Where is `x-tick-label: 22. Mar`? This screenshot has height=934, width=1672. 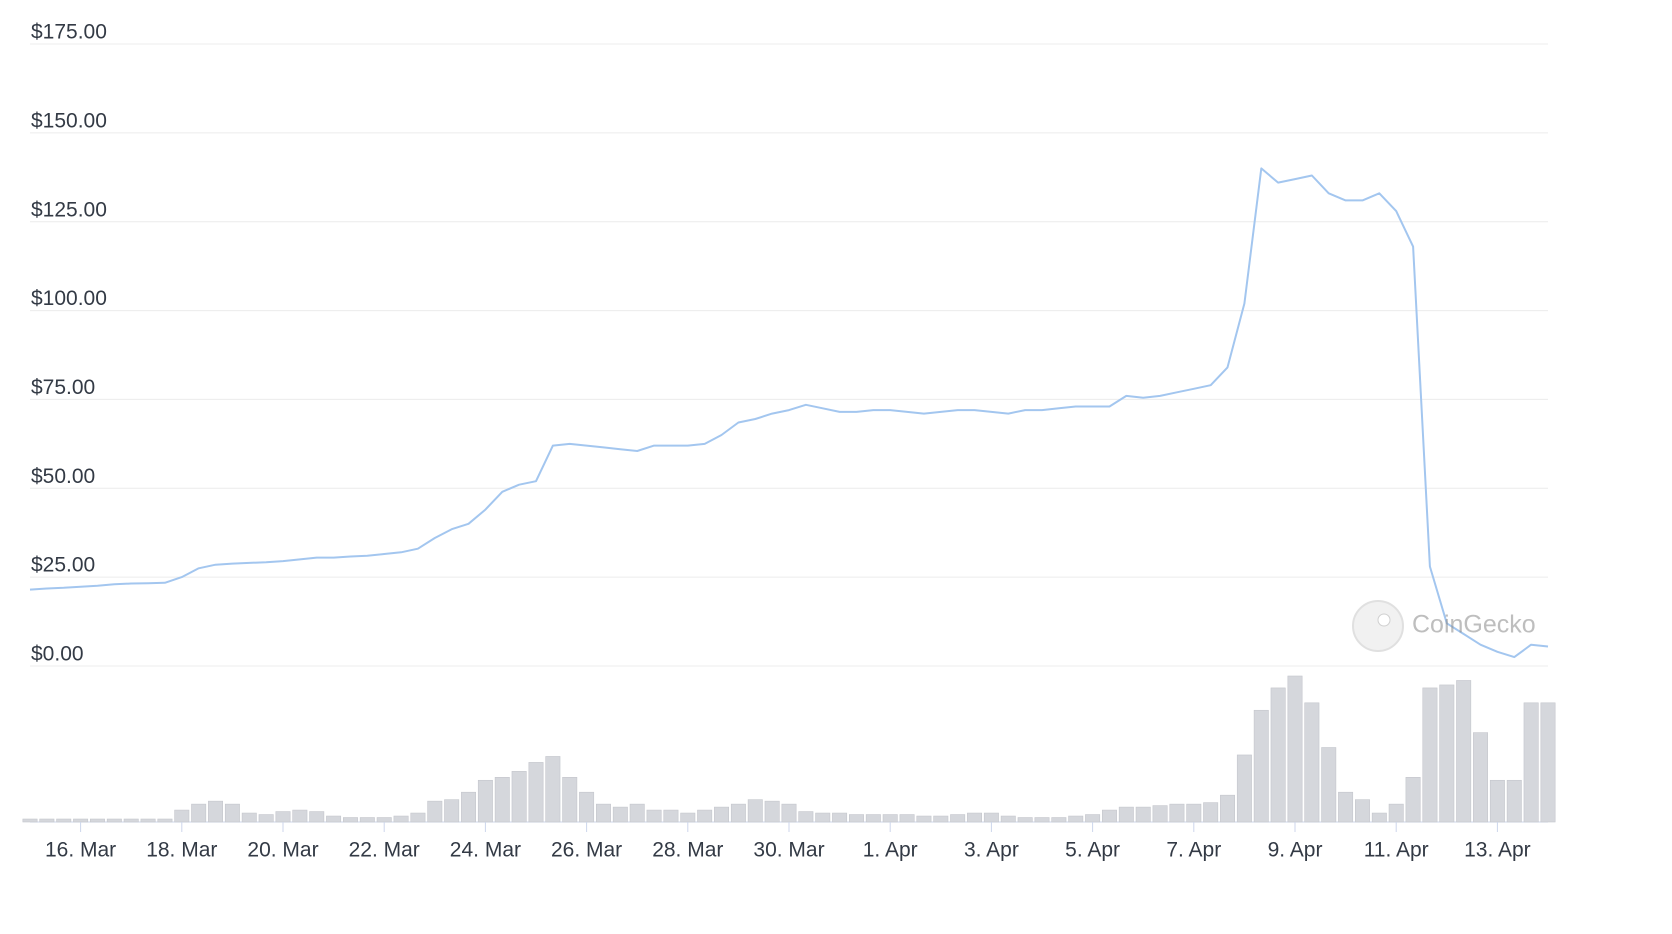
x-tick-label: 22. Mar is located at coordinates (384, 850).